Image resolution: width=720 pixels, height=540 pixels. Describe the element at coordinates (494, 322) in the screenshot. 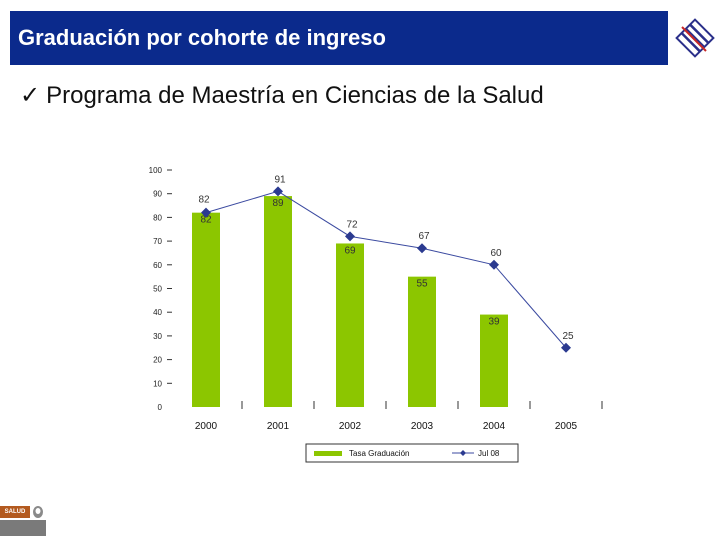

I see `bar-value-label: 39` at that location.